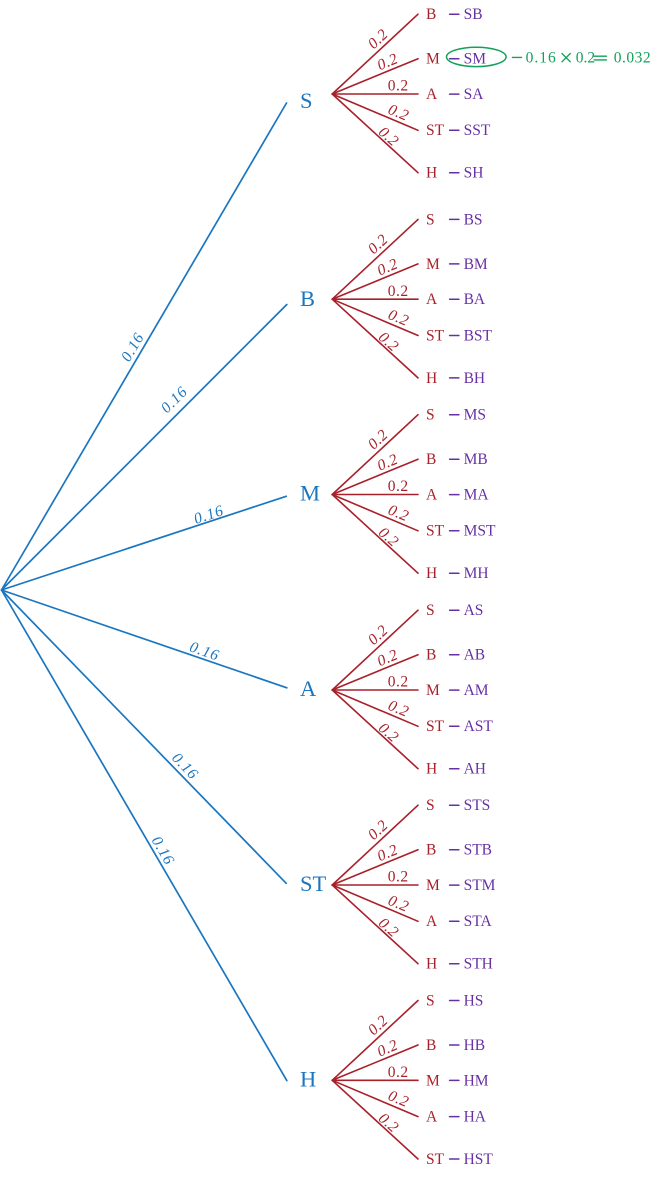 This screenshot has height=1200, width=650. What do you see at coordinates (476, 264) in the screenshot?
I see `svg-text: BM` at bounding box center [476, 264].